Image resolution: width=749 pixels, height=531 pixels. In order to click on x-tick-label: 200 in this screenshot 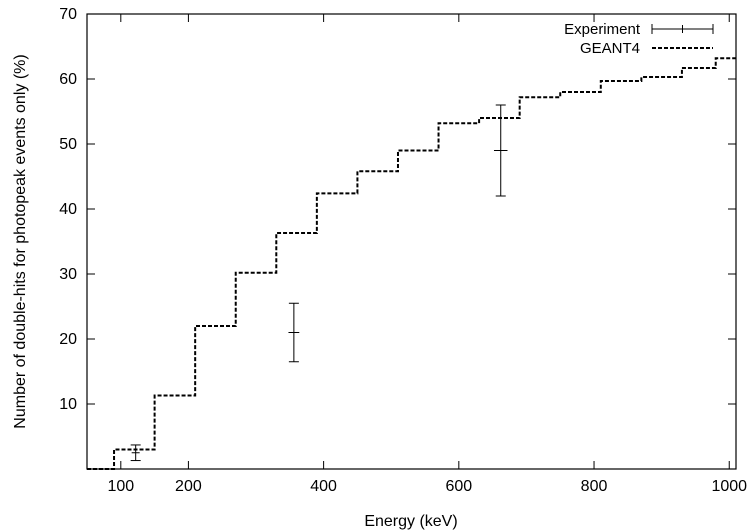, I will do `click(188, 486)`.